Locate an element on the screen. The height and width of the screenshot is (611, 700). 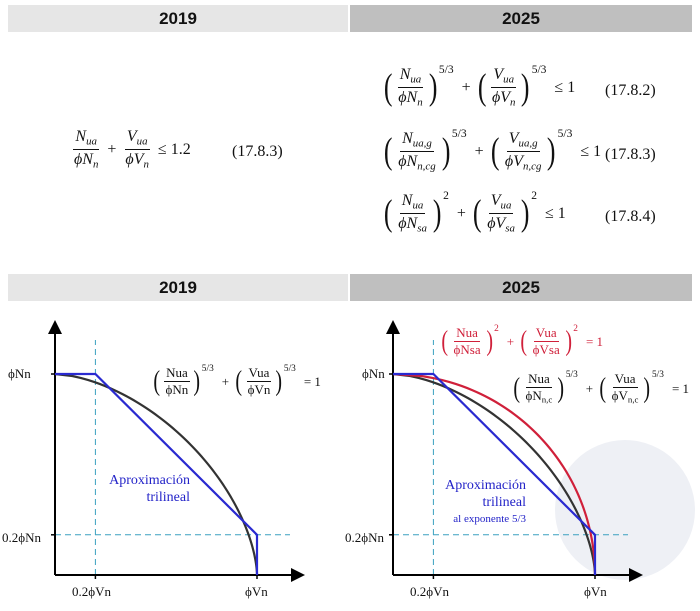
trilinear-label-2025: Aproximación trilineal al exponente 5/3 is located at coordinates (483, 502).